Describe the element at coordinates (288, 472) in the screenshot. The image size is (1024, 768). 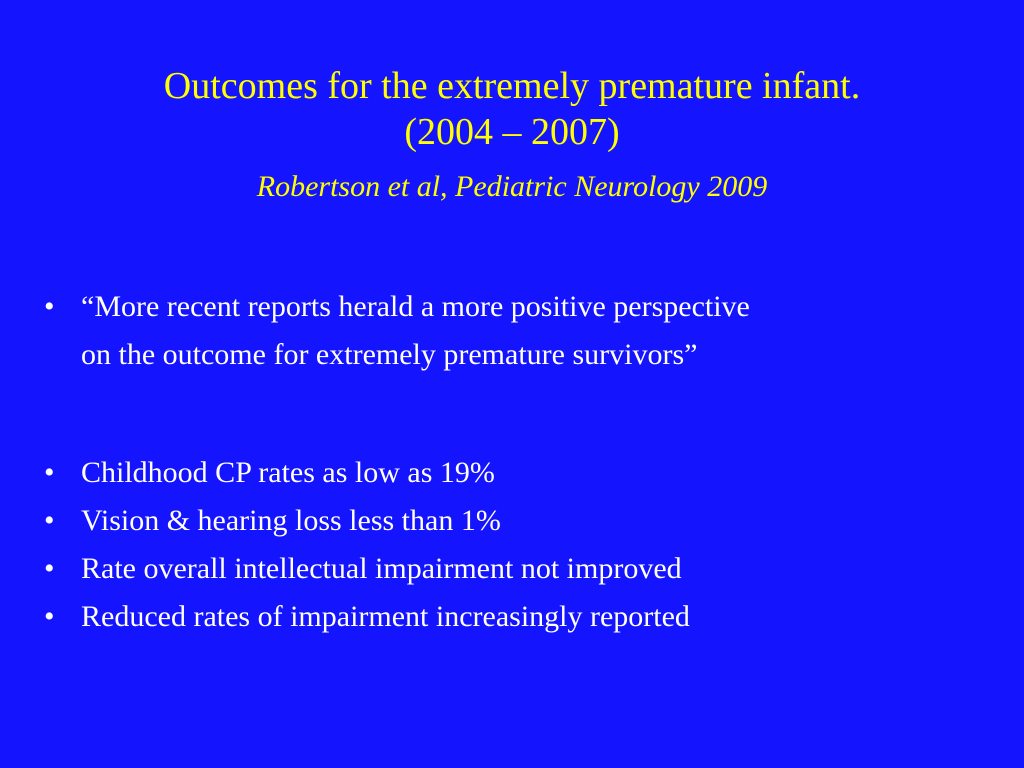
I see `bullet-text: Childhood CP rates as low as 19%` at that location.